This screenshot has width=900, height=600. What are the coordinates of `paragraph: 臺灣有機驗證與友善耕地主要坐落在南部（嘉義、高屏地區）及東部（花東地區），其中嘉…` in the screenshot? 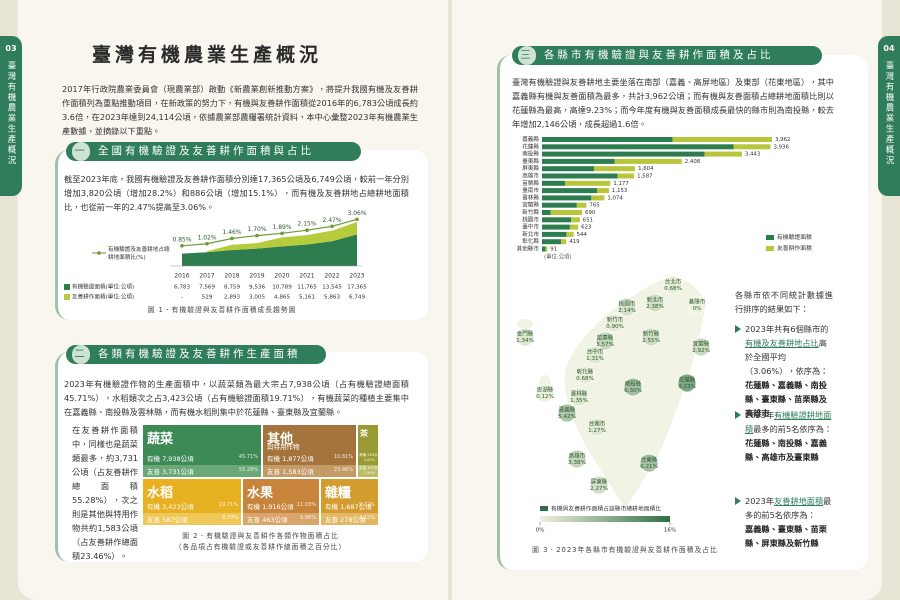 It's located at (673, 103).